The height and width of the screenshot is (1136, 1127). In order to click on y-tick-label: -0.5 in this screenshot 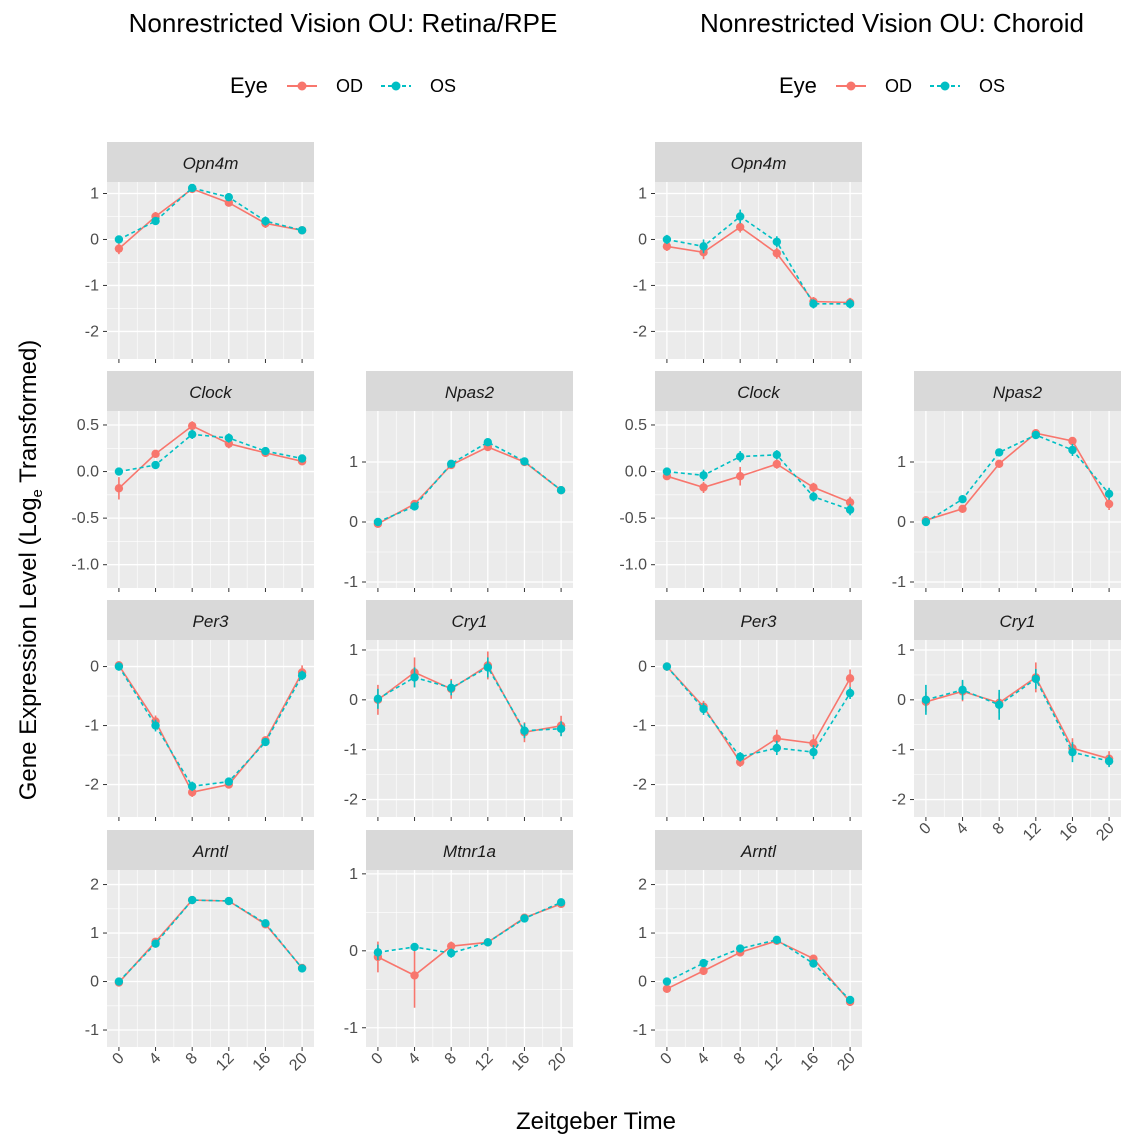, I will do `click(85, 518)`.